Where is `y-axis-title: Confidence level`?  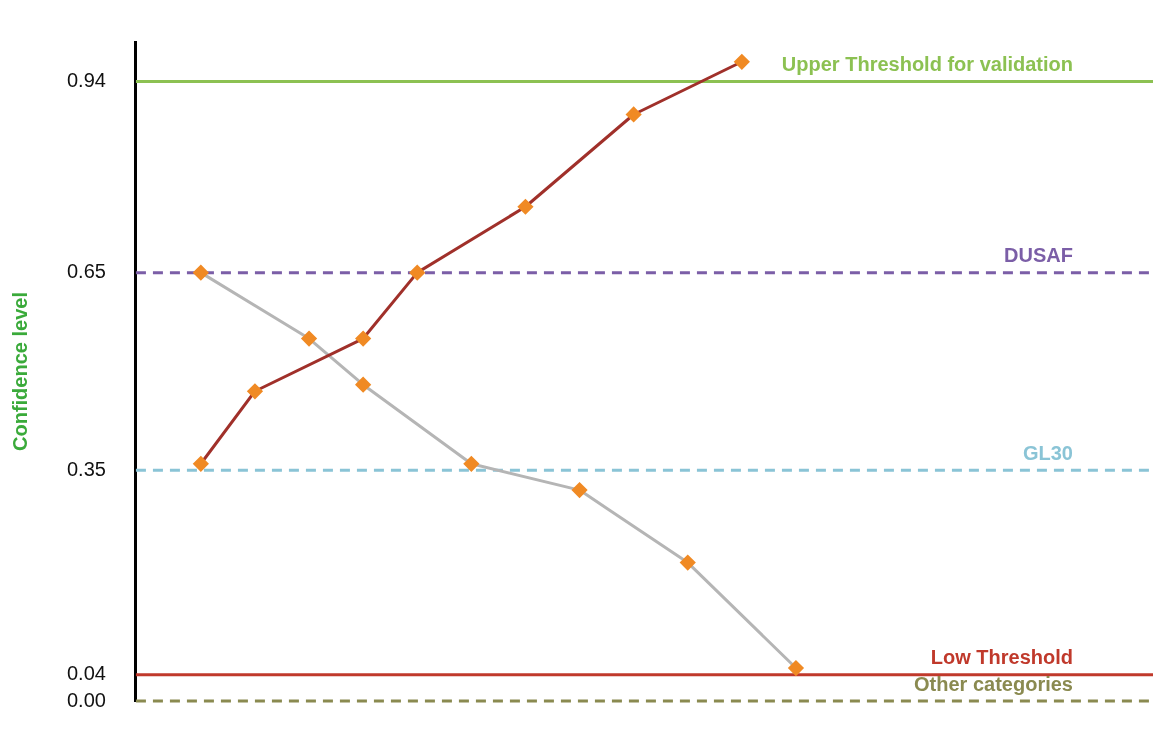 y-axis-title: Confidence level is located at coordinates (19, 371).